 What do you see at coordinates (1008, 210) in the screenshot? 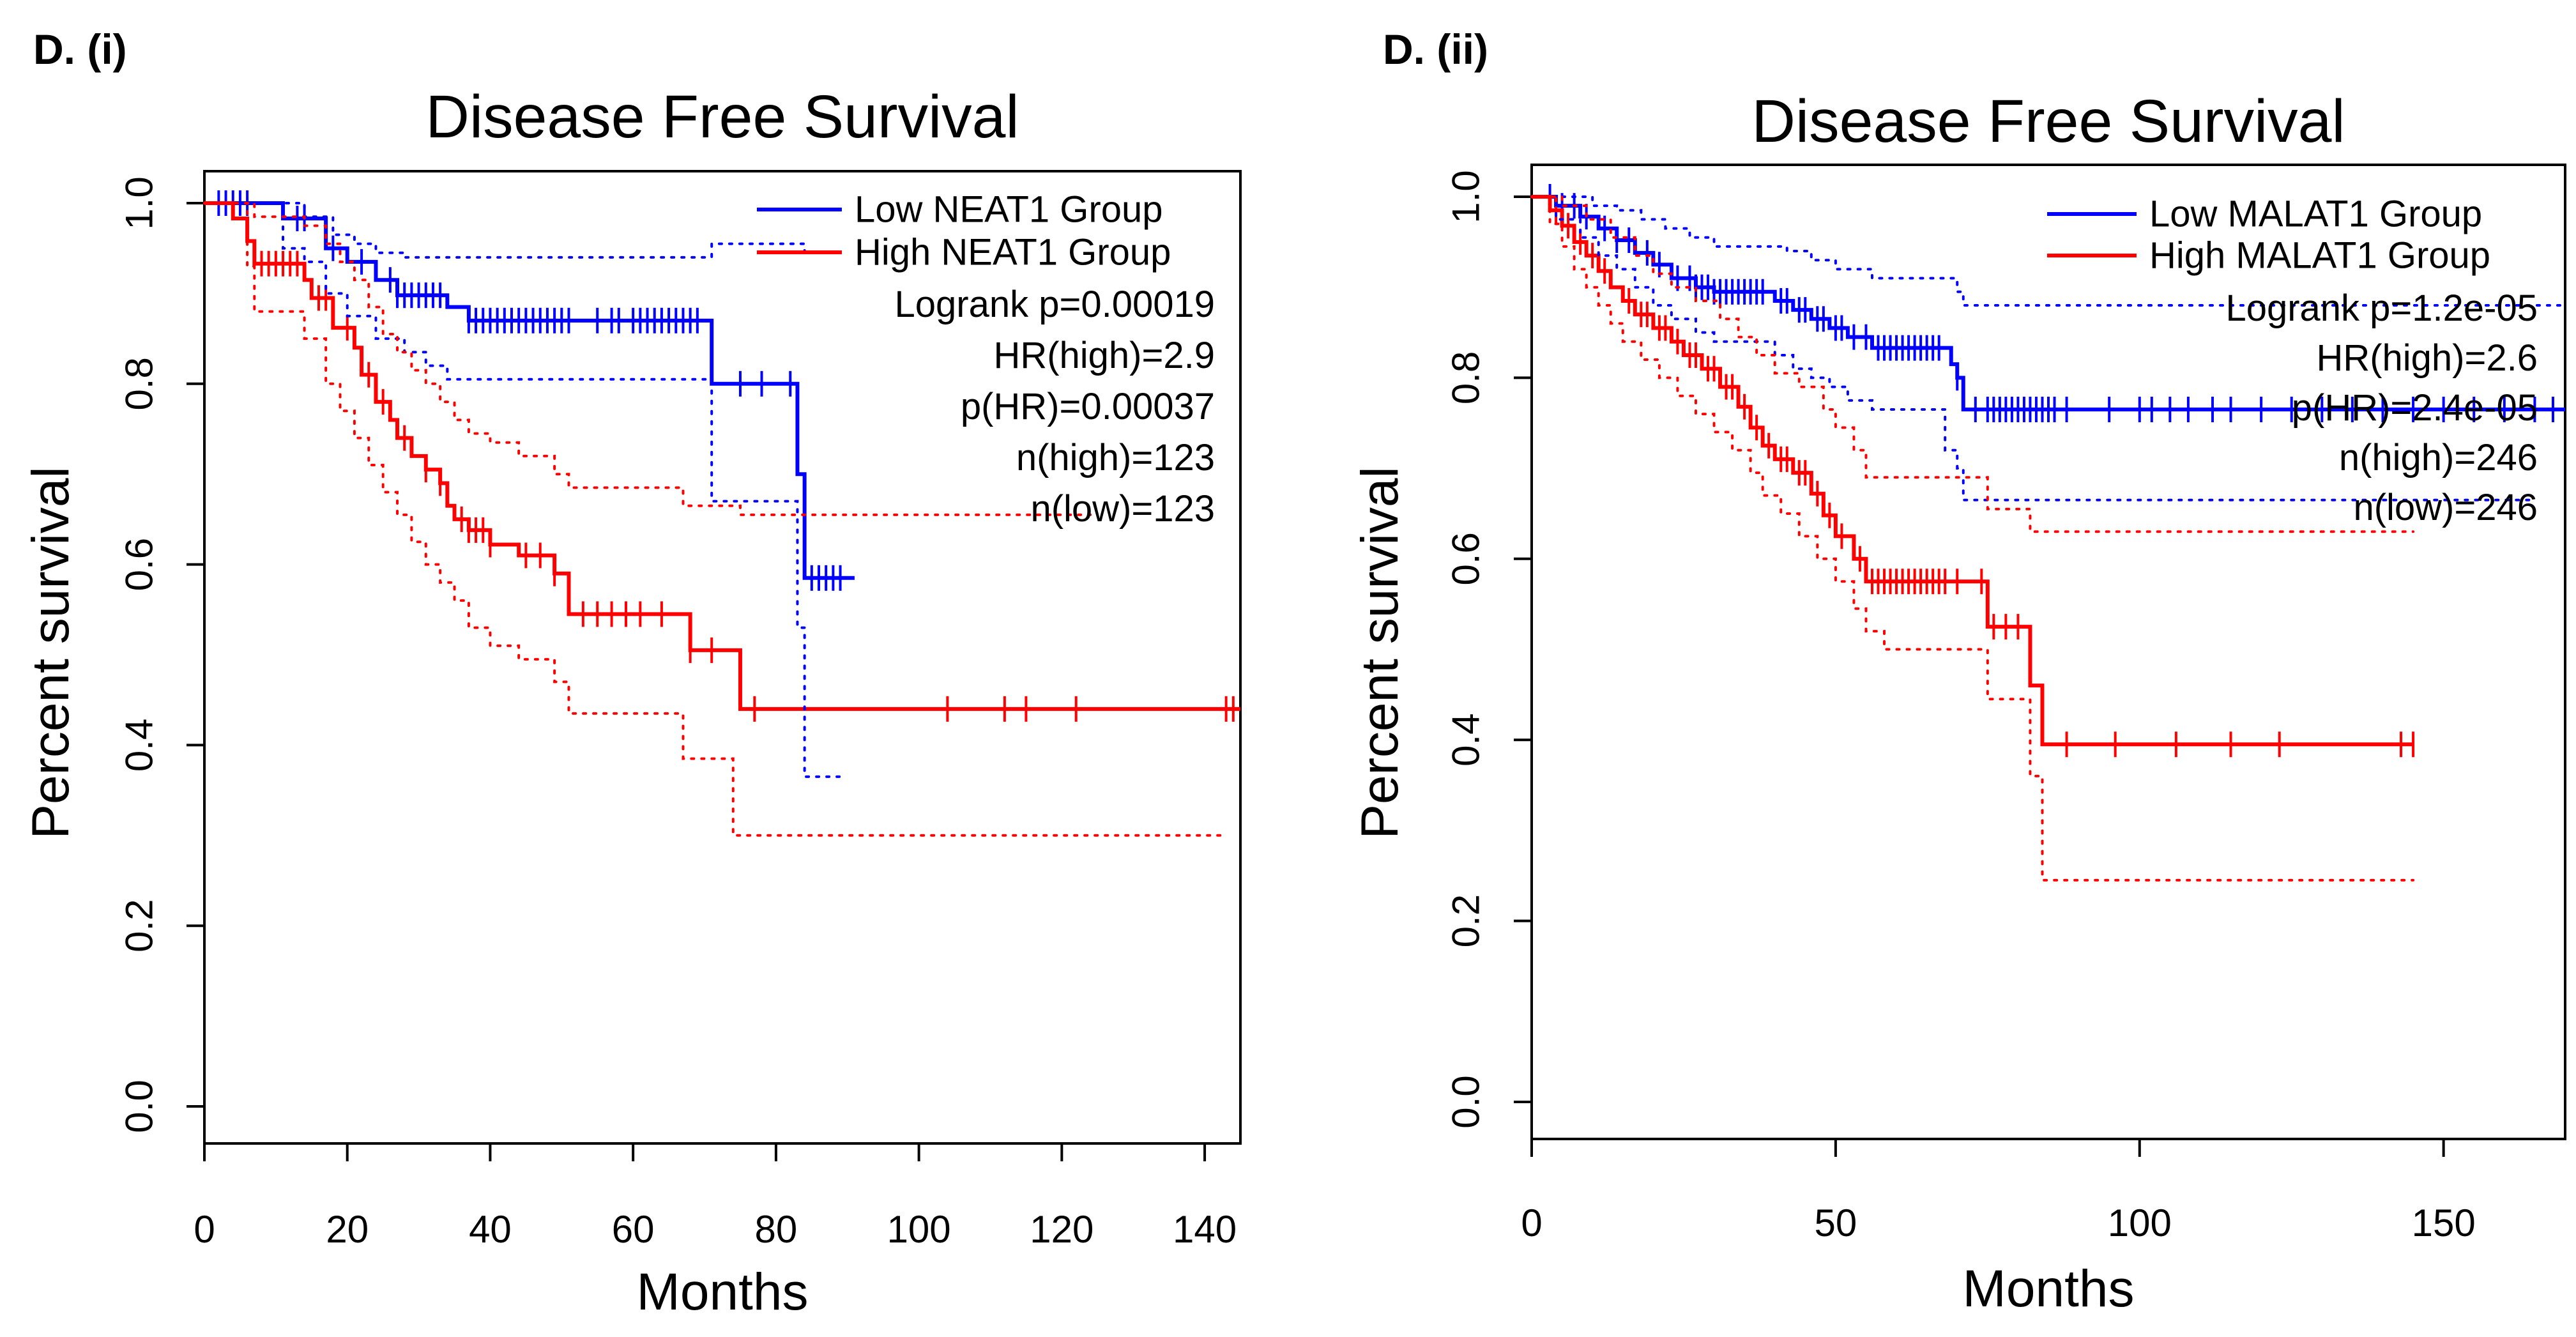
I see `legend-label: Low NEAT1 Group` at bounding box center [1008, 210].